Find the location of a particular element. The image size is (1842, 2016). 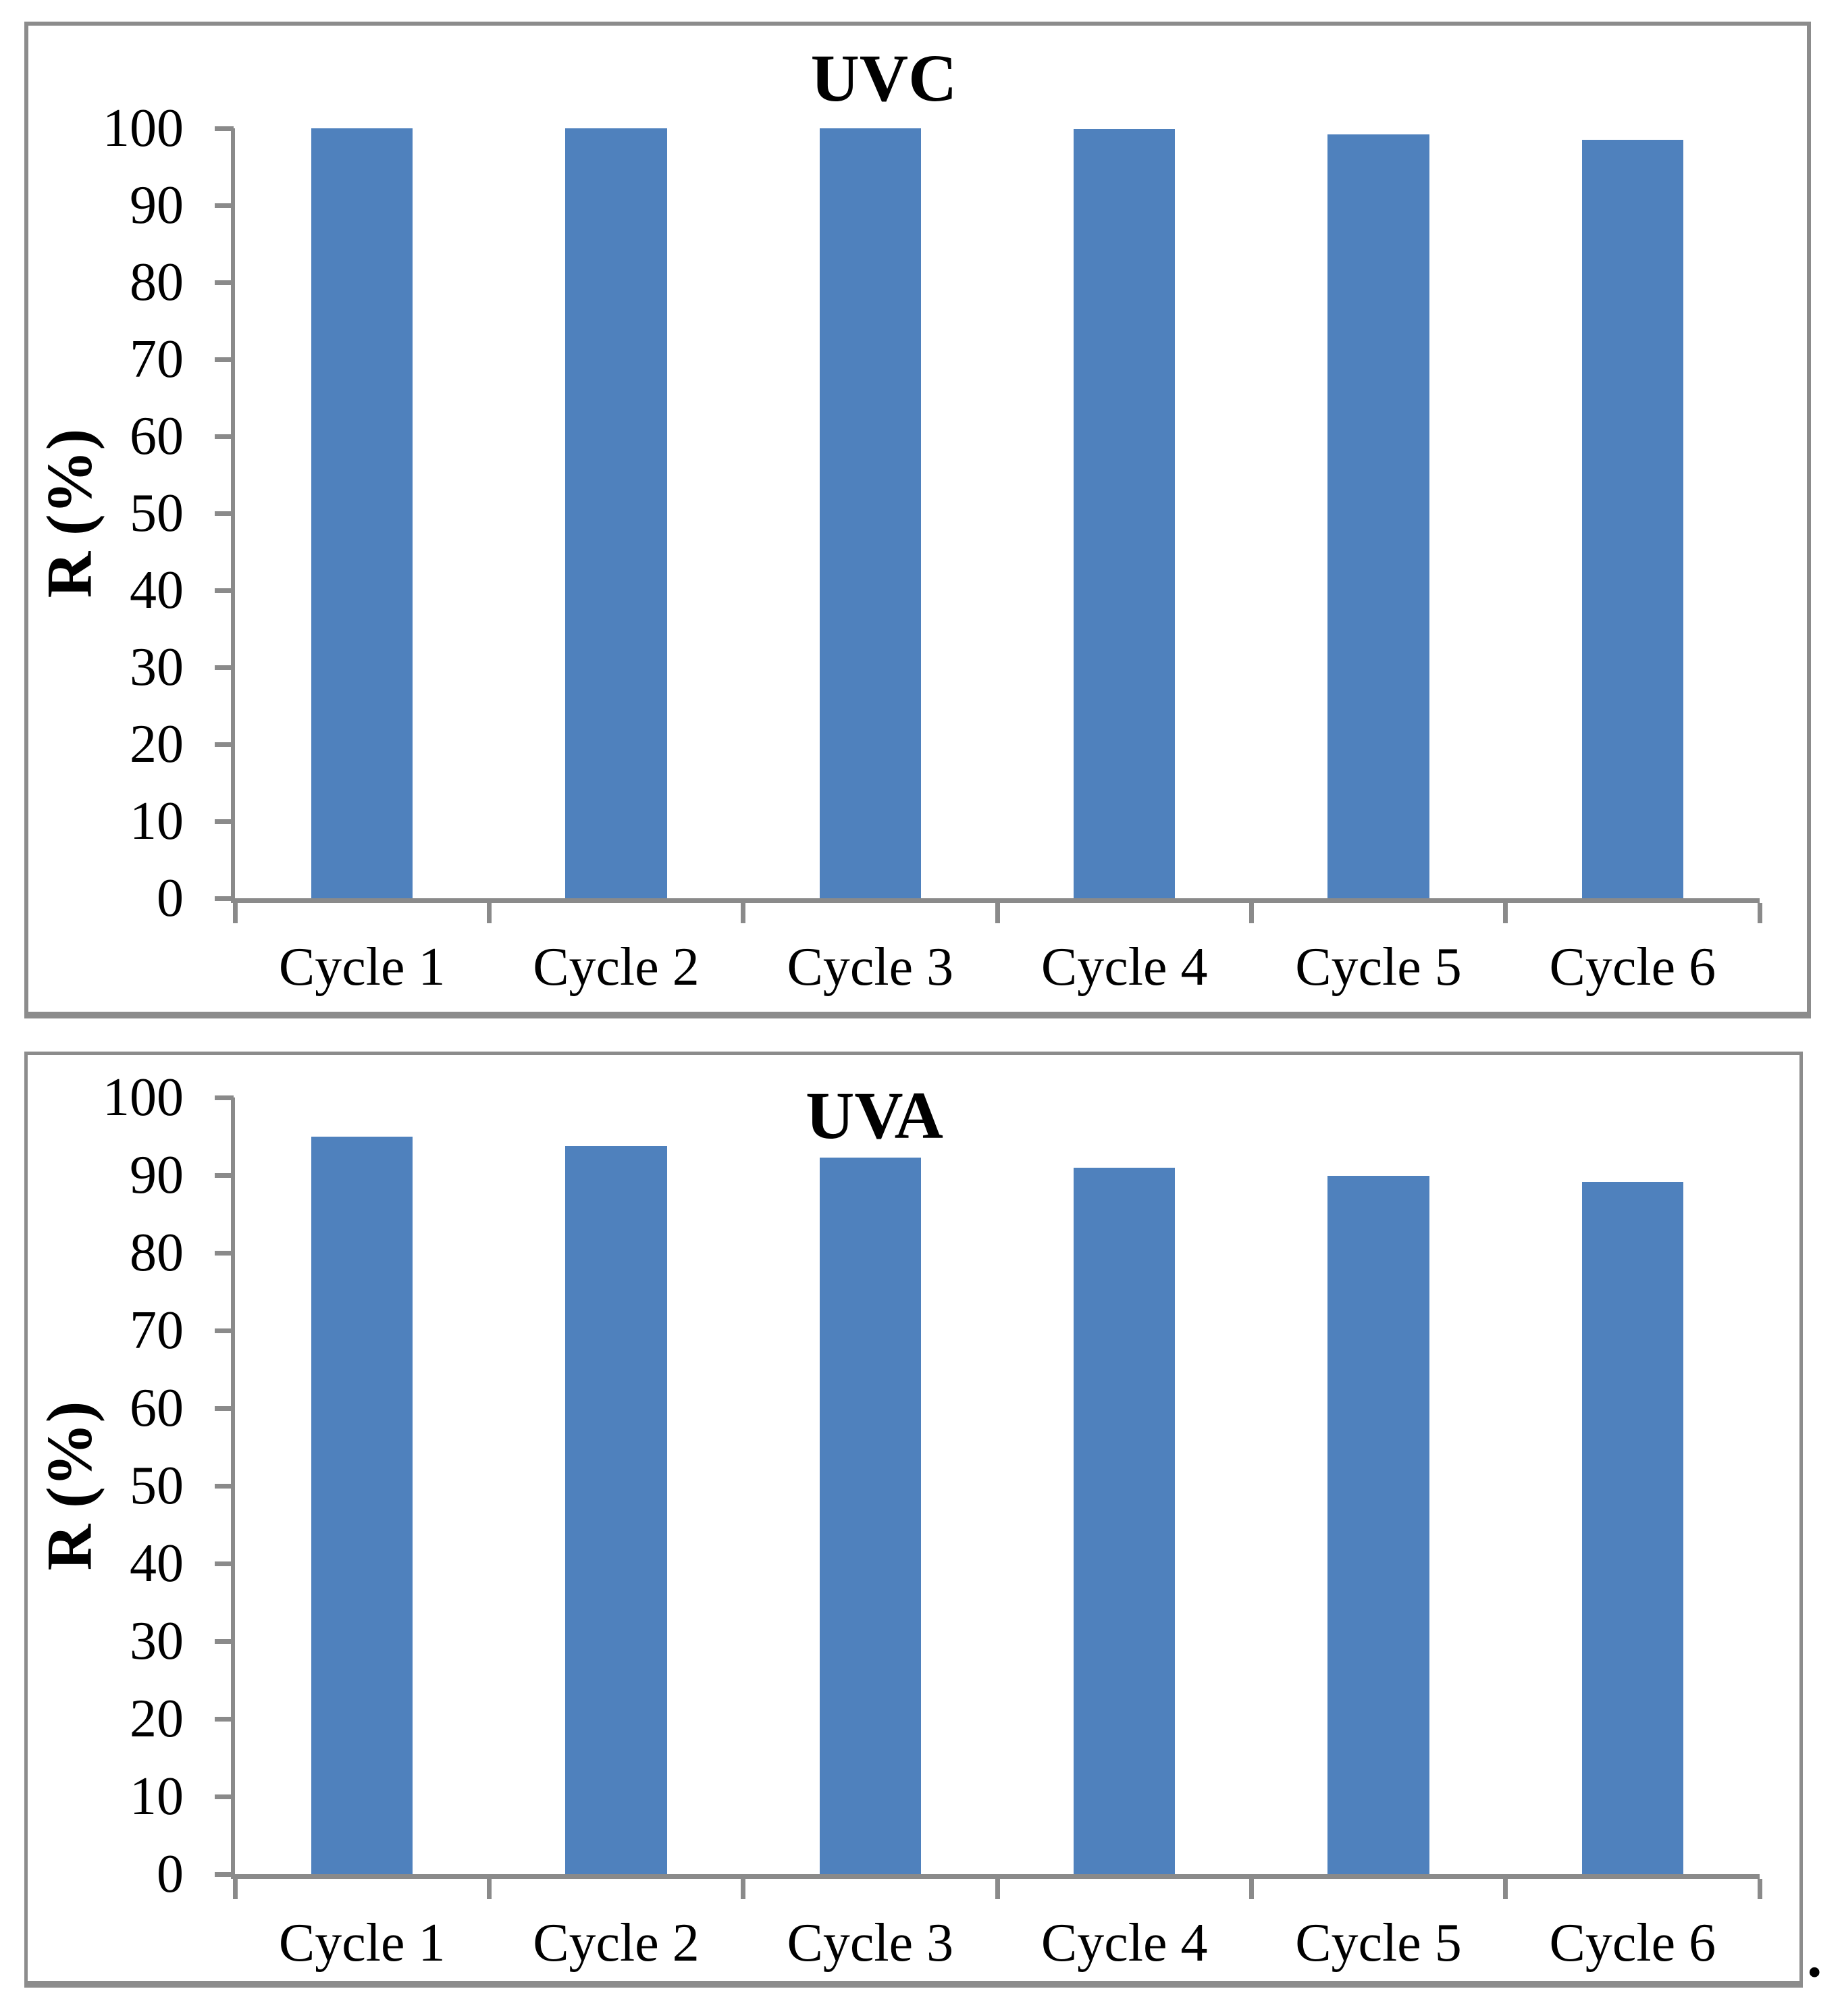

caption-period: . is located at coordinates (1814, 1956).